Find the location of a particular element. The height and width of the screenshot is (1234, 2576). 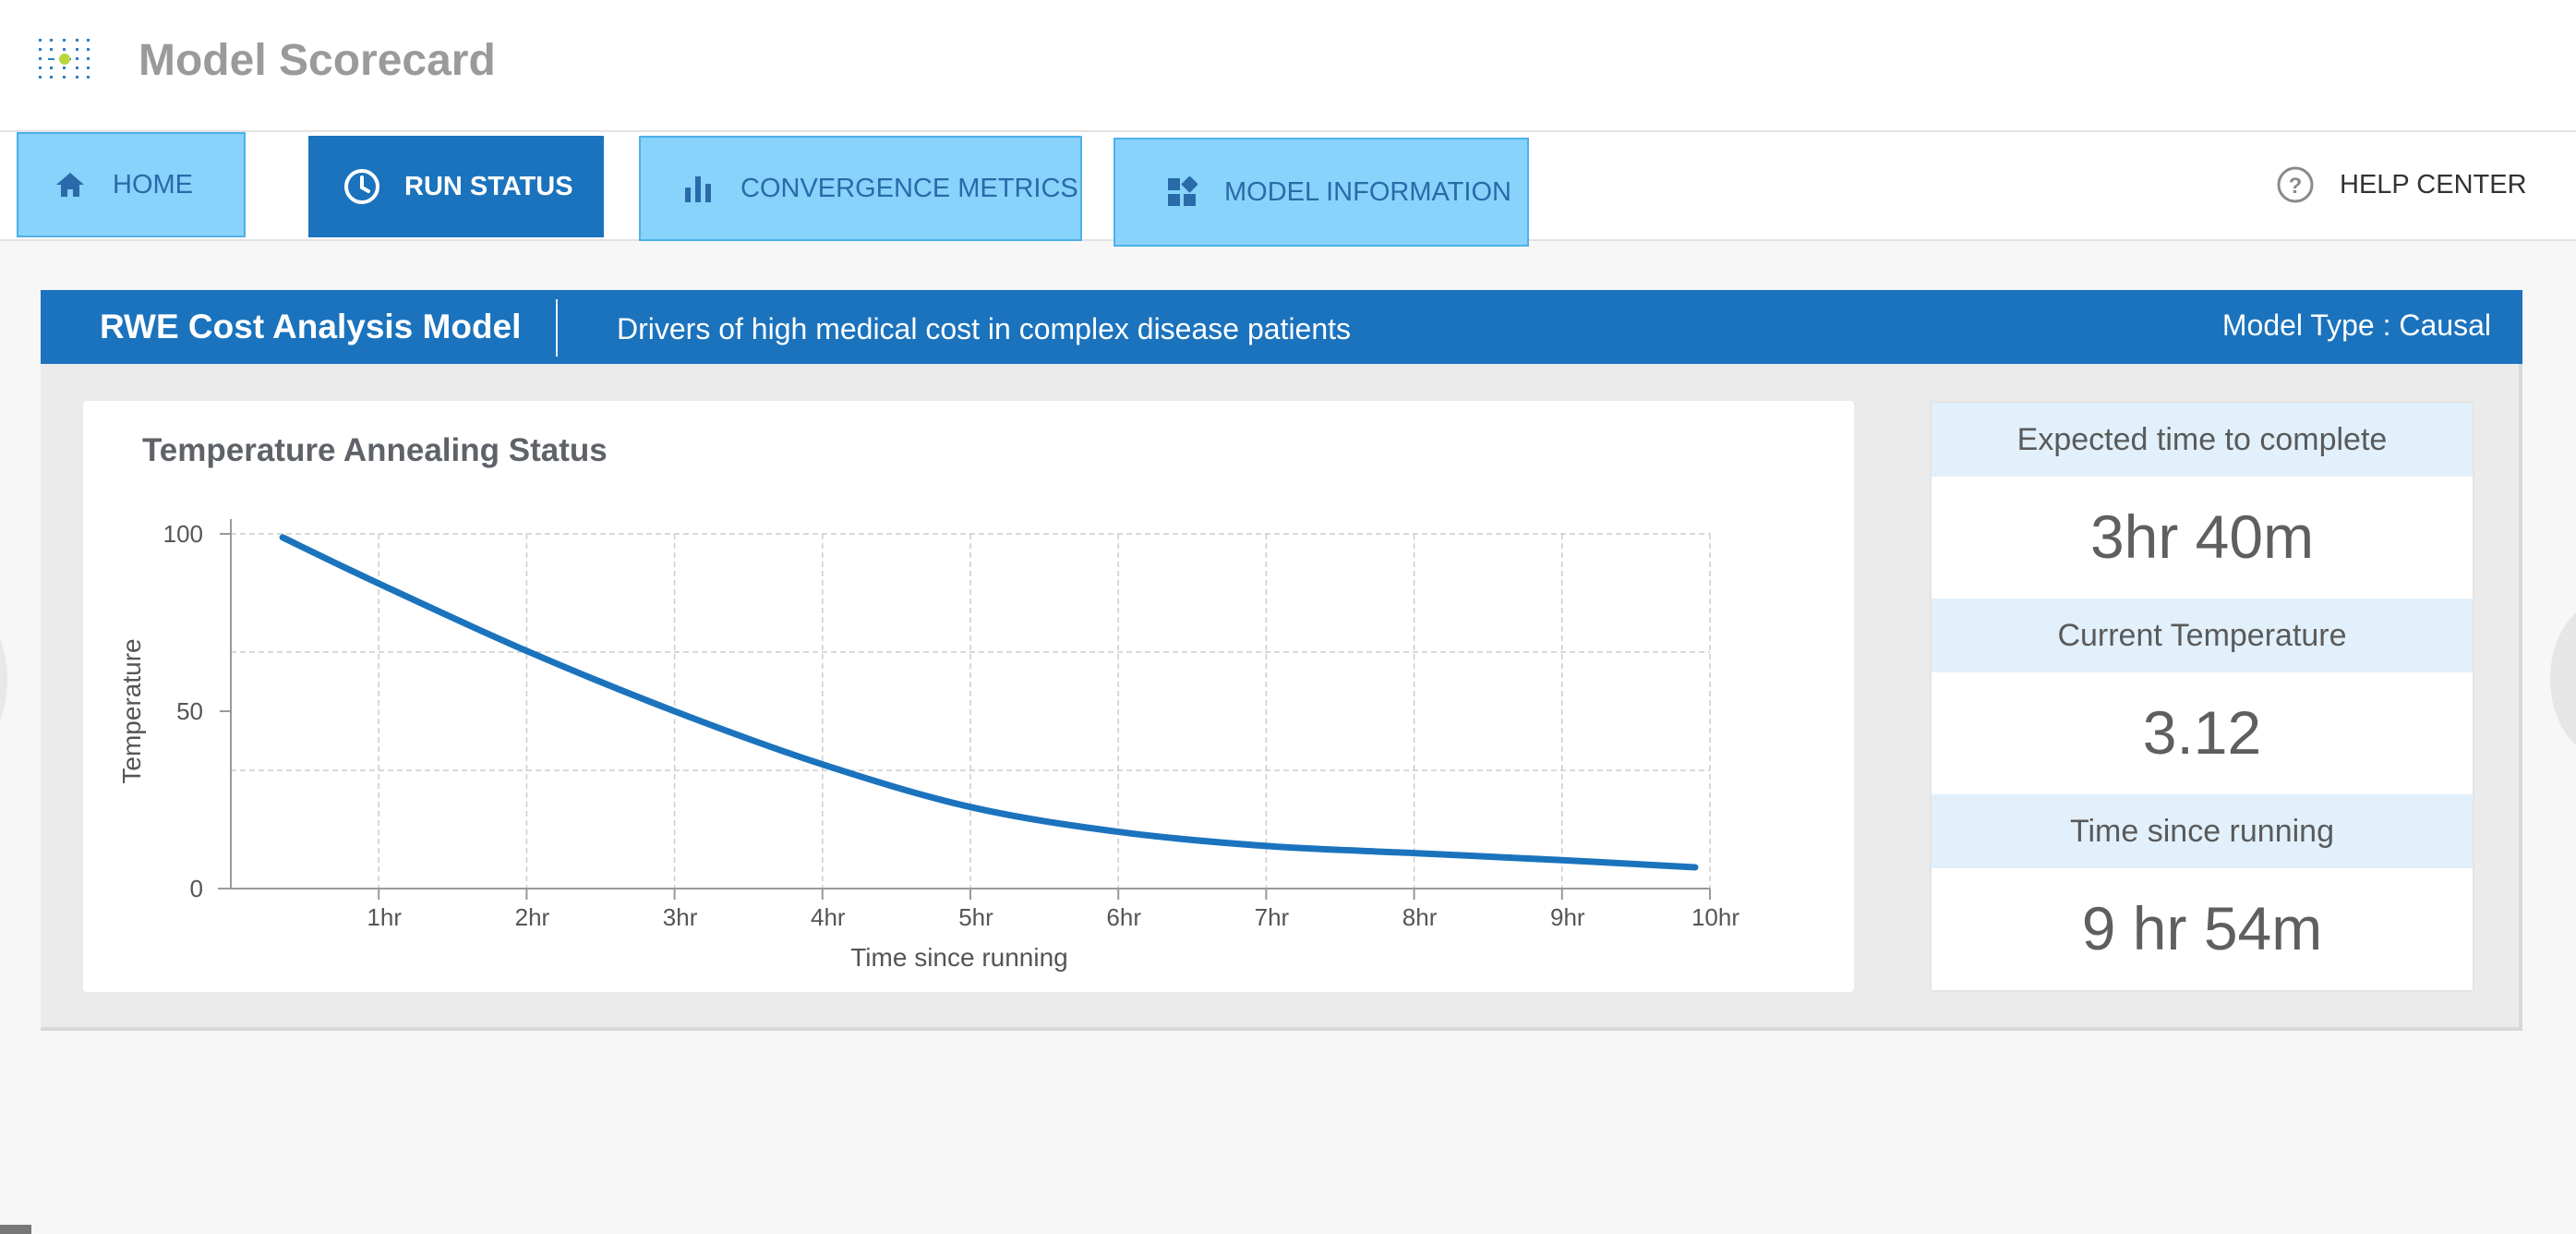

grid-logo-icon is located at coordinates (64, 61).